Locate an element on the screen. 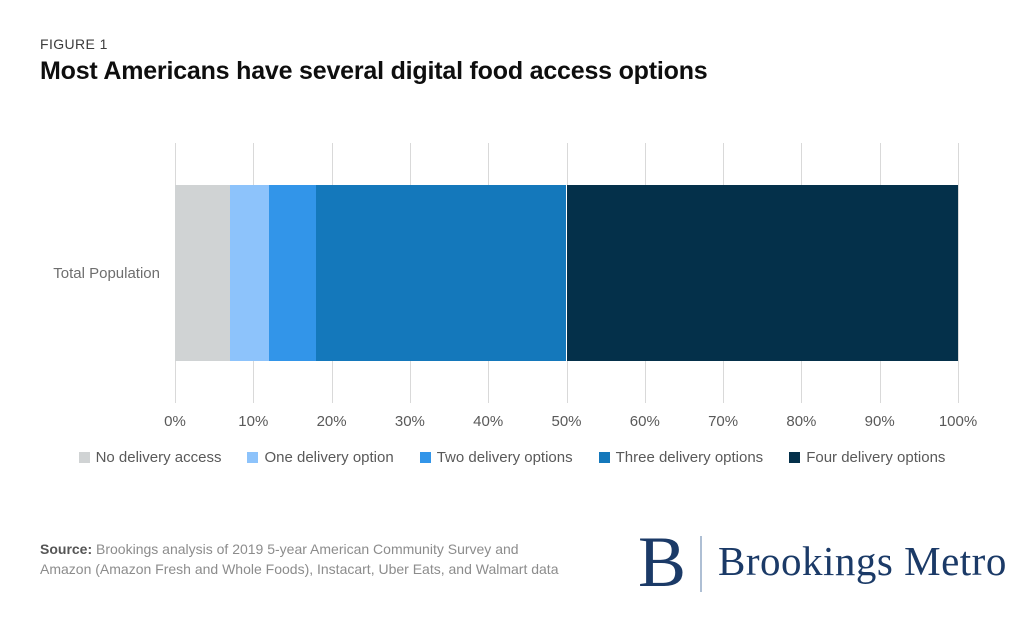  x-tick-label: 80% is located at coordinates (801, 421).